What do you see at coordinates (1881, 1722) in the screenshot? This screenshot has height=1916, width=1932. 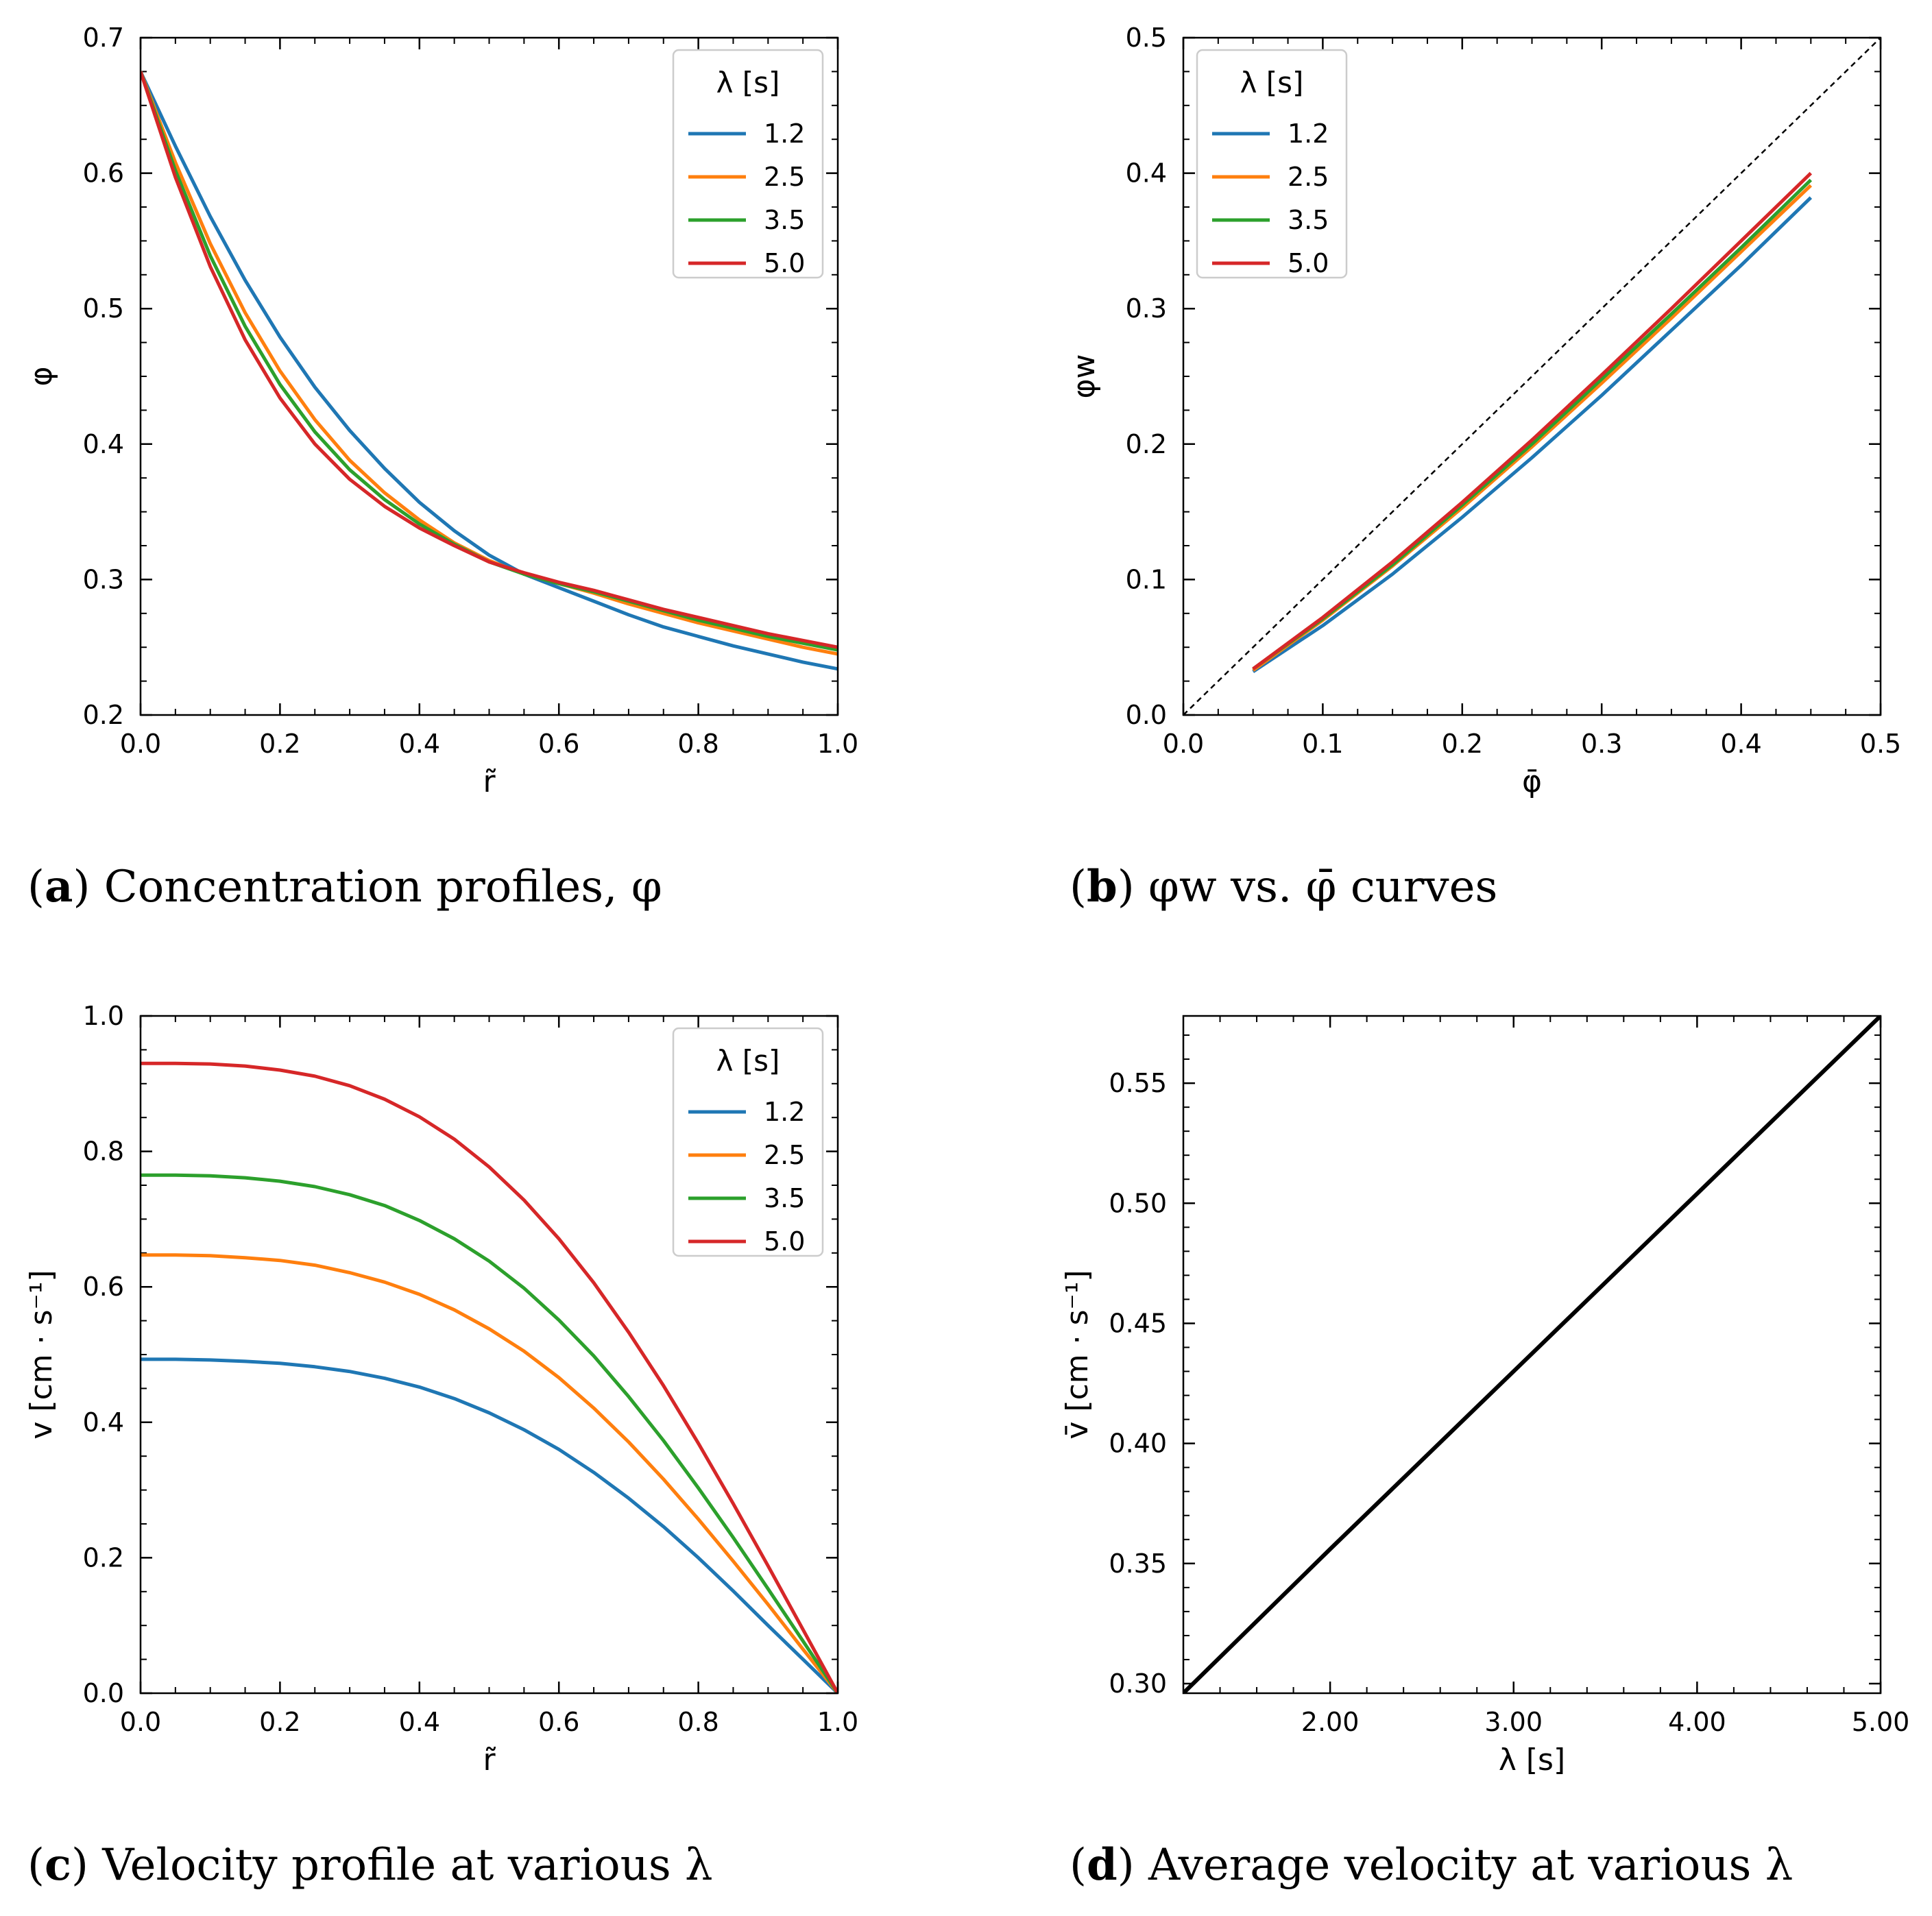 I see `x-tick-label: 5.00` at bounding box center [1881, 1722].